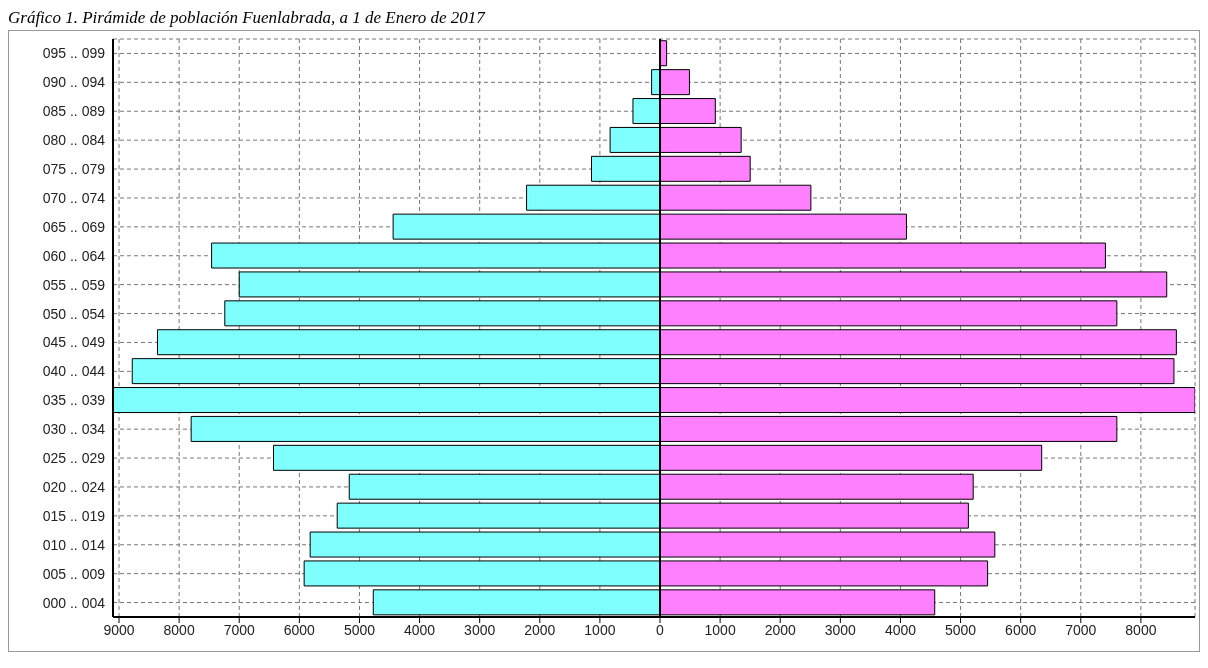 This screenshot has width=1208, height=668. I want to click on y-tick-label: 000 .. 004, so click(74, 602).